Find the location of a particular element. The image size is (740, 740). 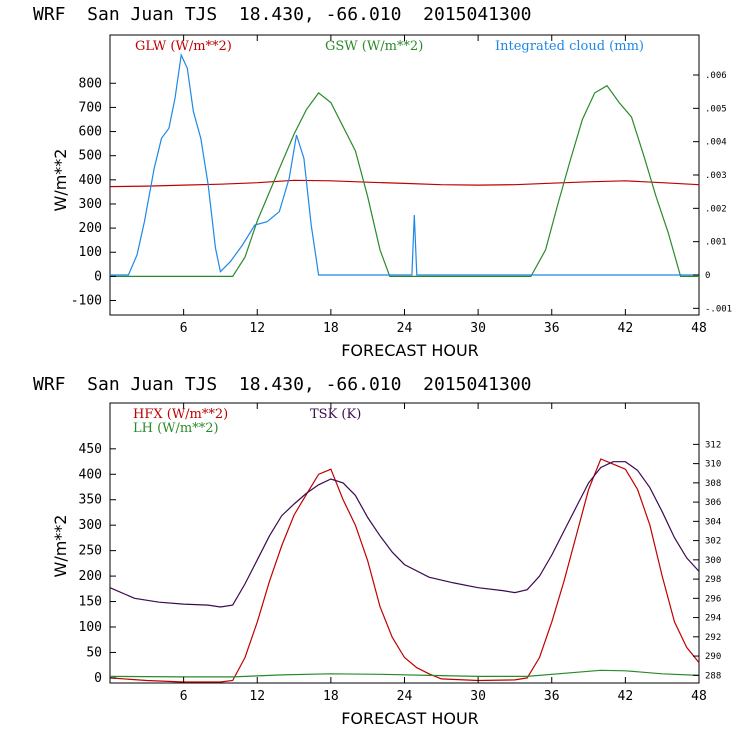

bottom-x-tick-label: 48 is located at coordinates (699, 696).